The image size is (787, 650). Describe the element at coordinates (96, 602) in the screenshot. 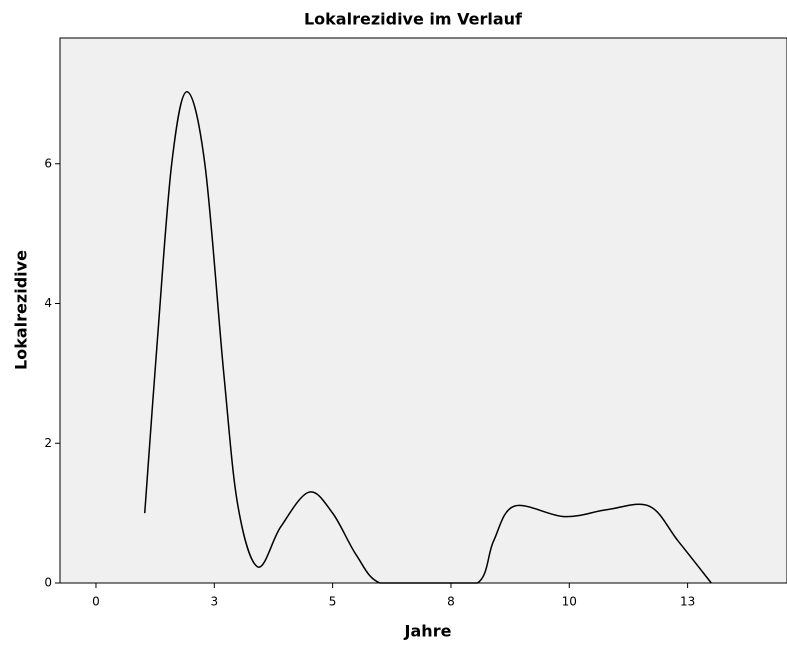

I see `x-tick-label: 0` at that location.